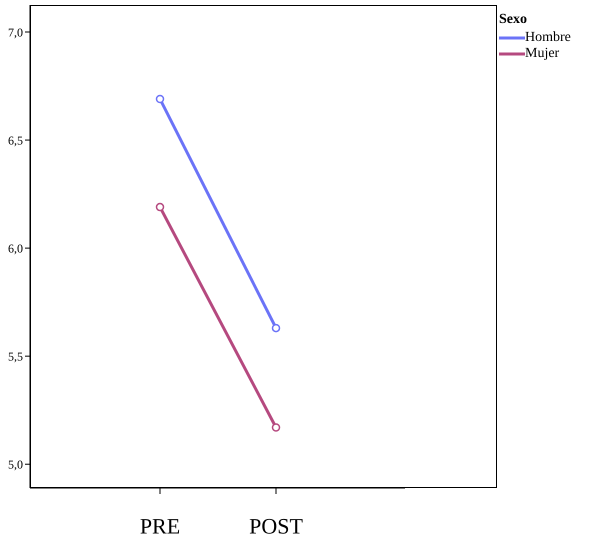 This screenshot has height=542, width=595. What do you see at coordinates (15, 356) in the screenshot?
I see `y-tick-label: 5,5` at bounding box center [15, 356].